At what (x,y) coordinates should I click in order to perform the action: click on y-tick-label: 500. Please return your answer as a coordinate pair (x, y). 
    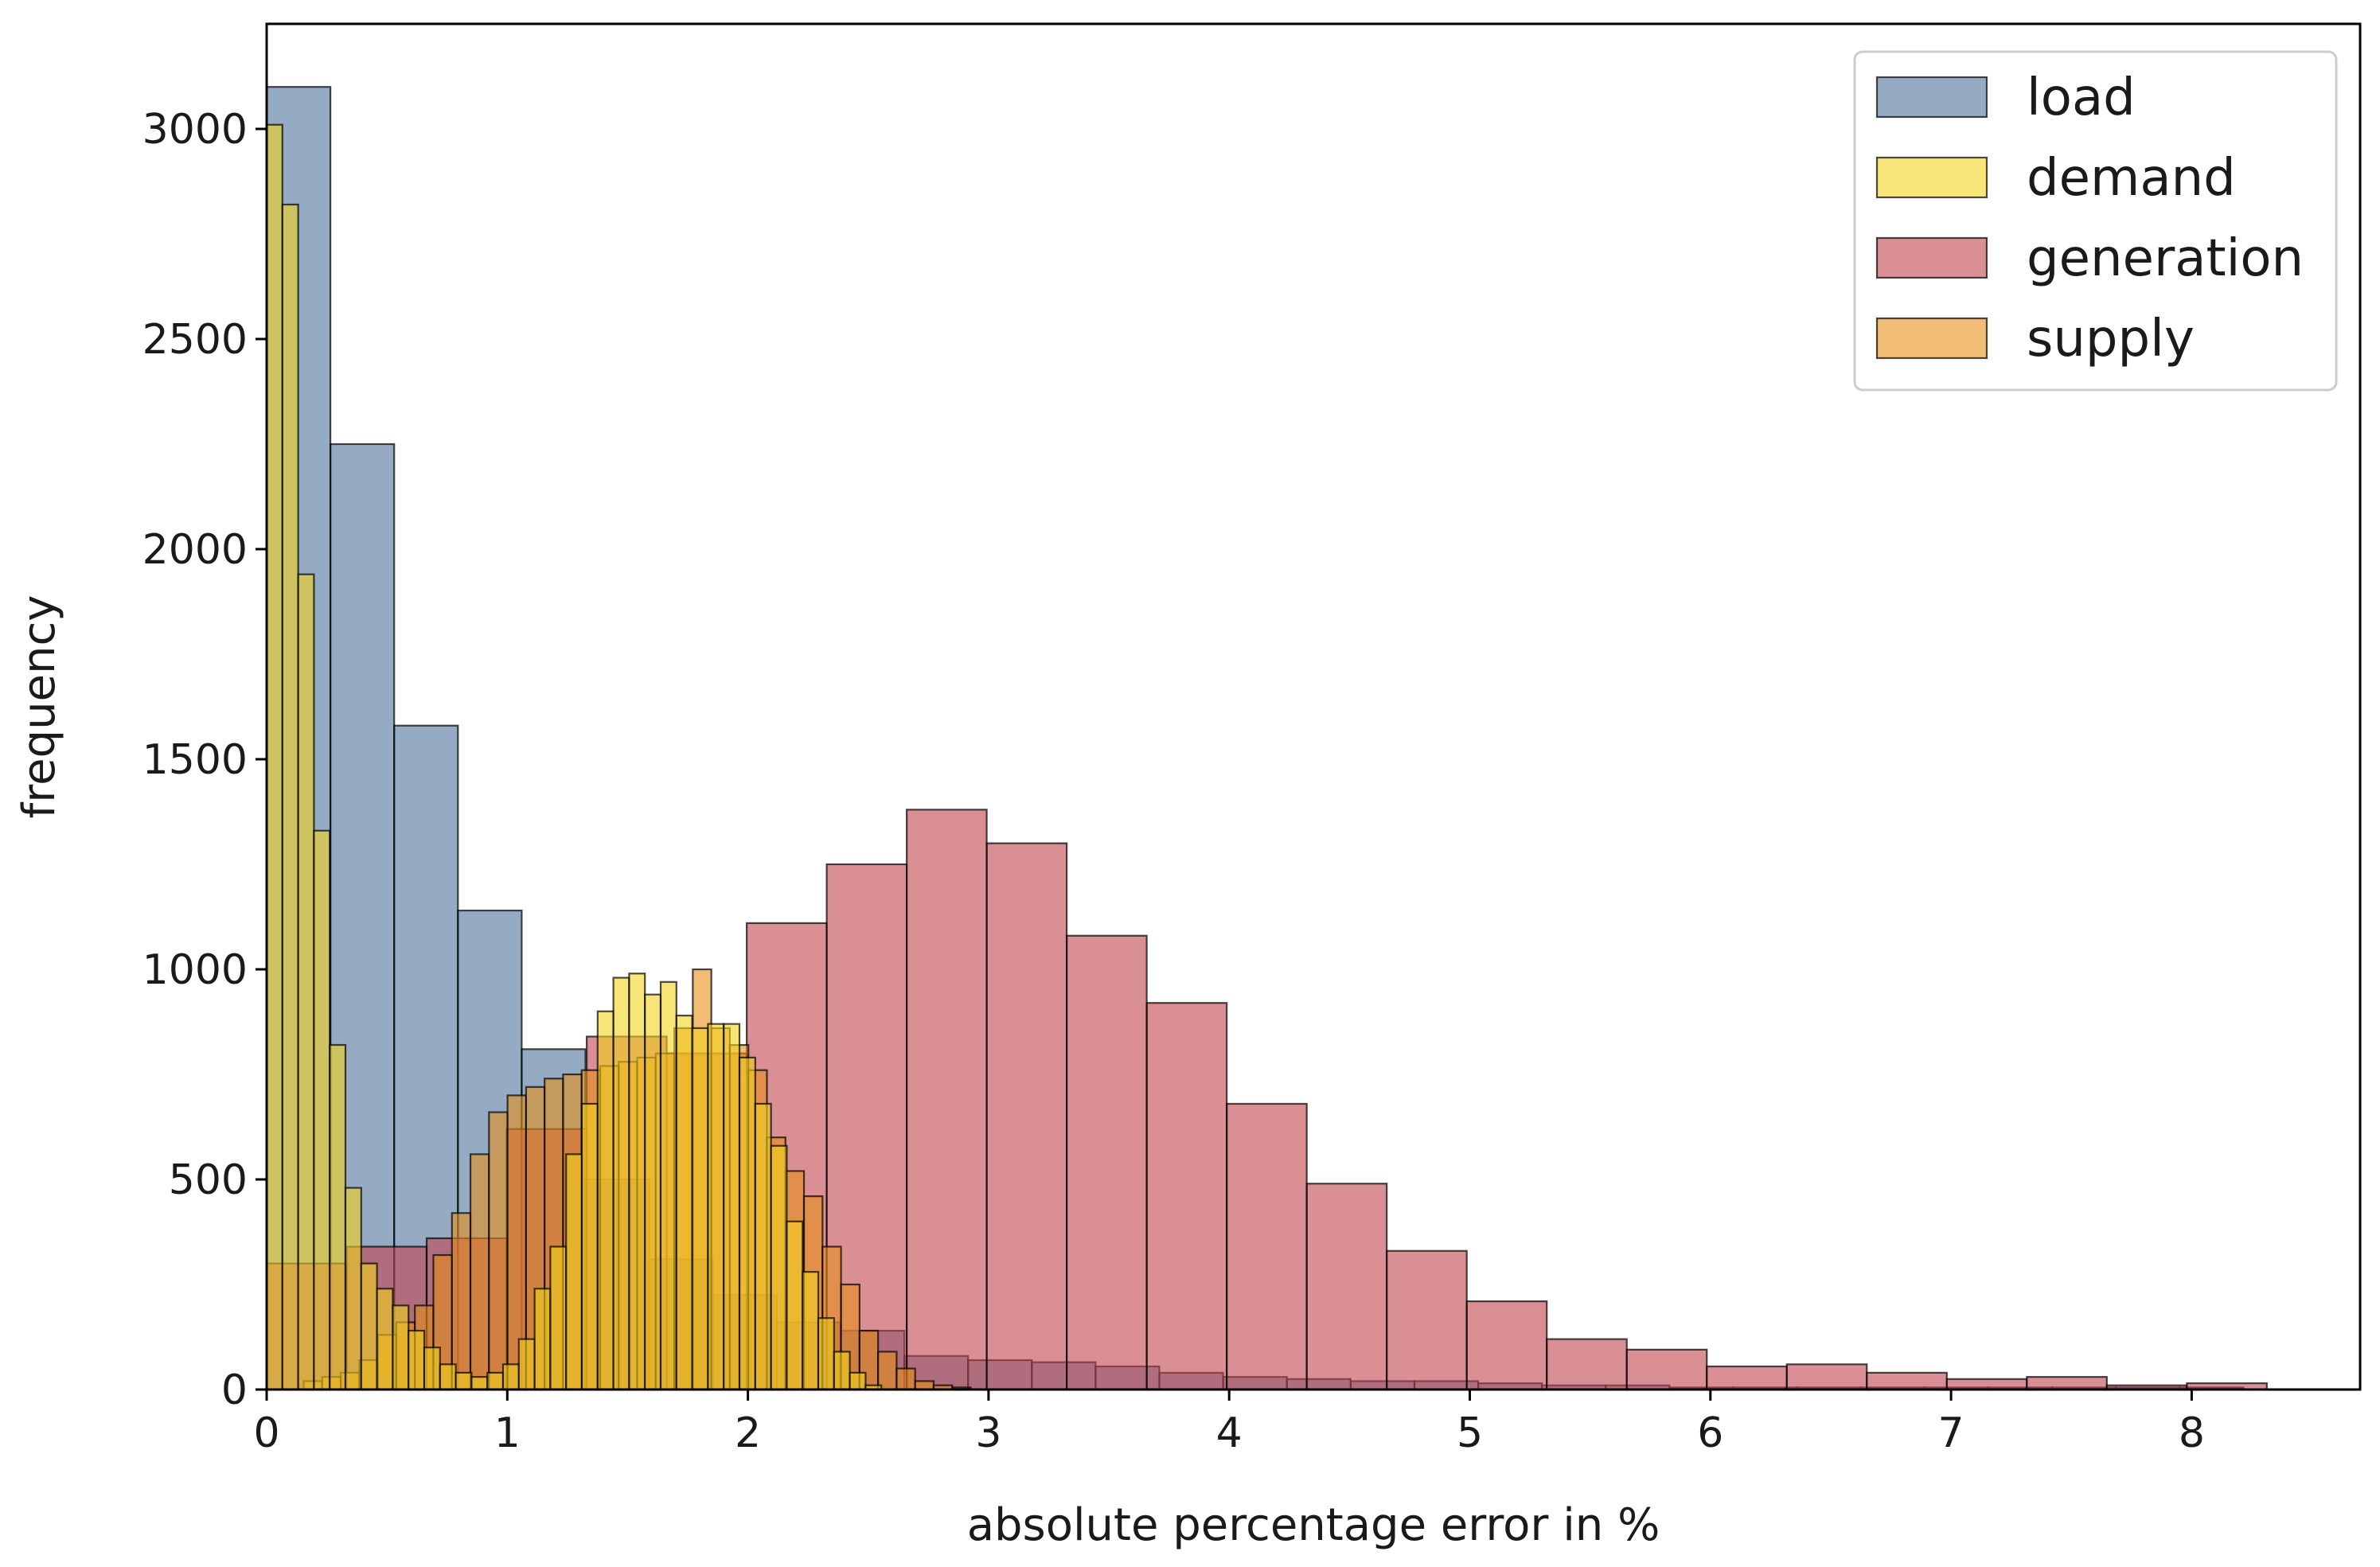
    Looking at the image, I should click on (208, 1180).